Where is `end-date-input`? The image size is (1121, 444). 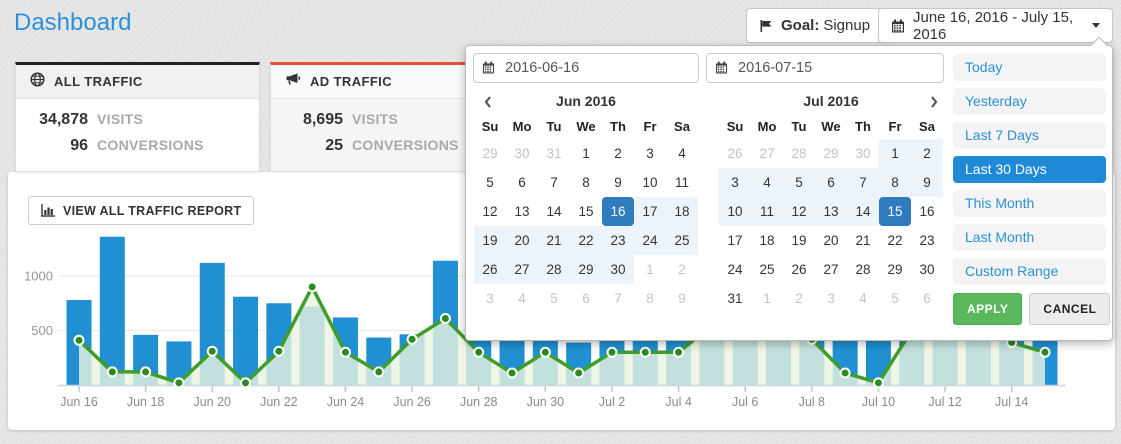 end-date-input is located at coordinates (825, 68).